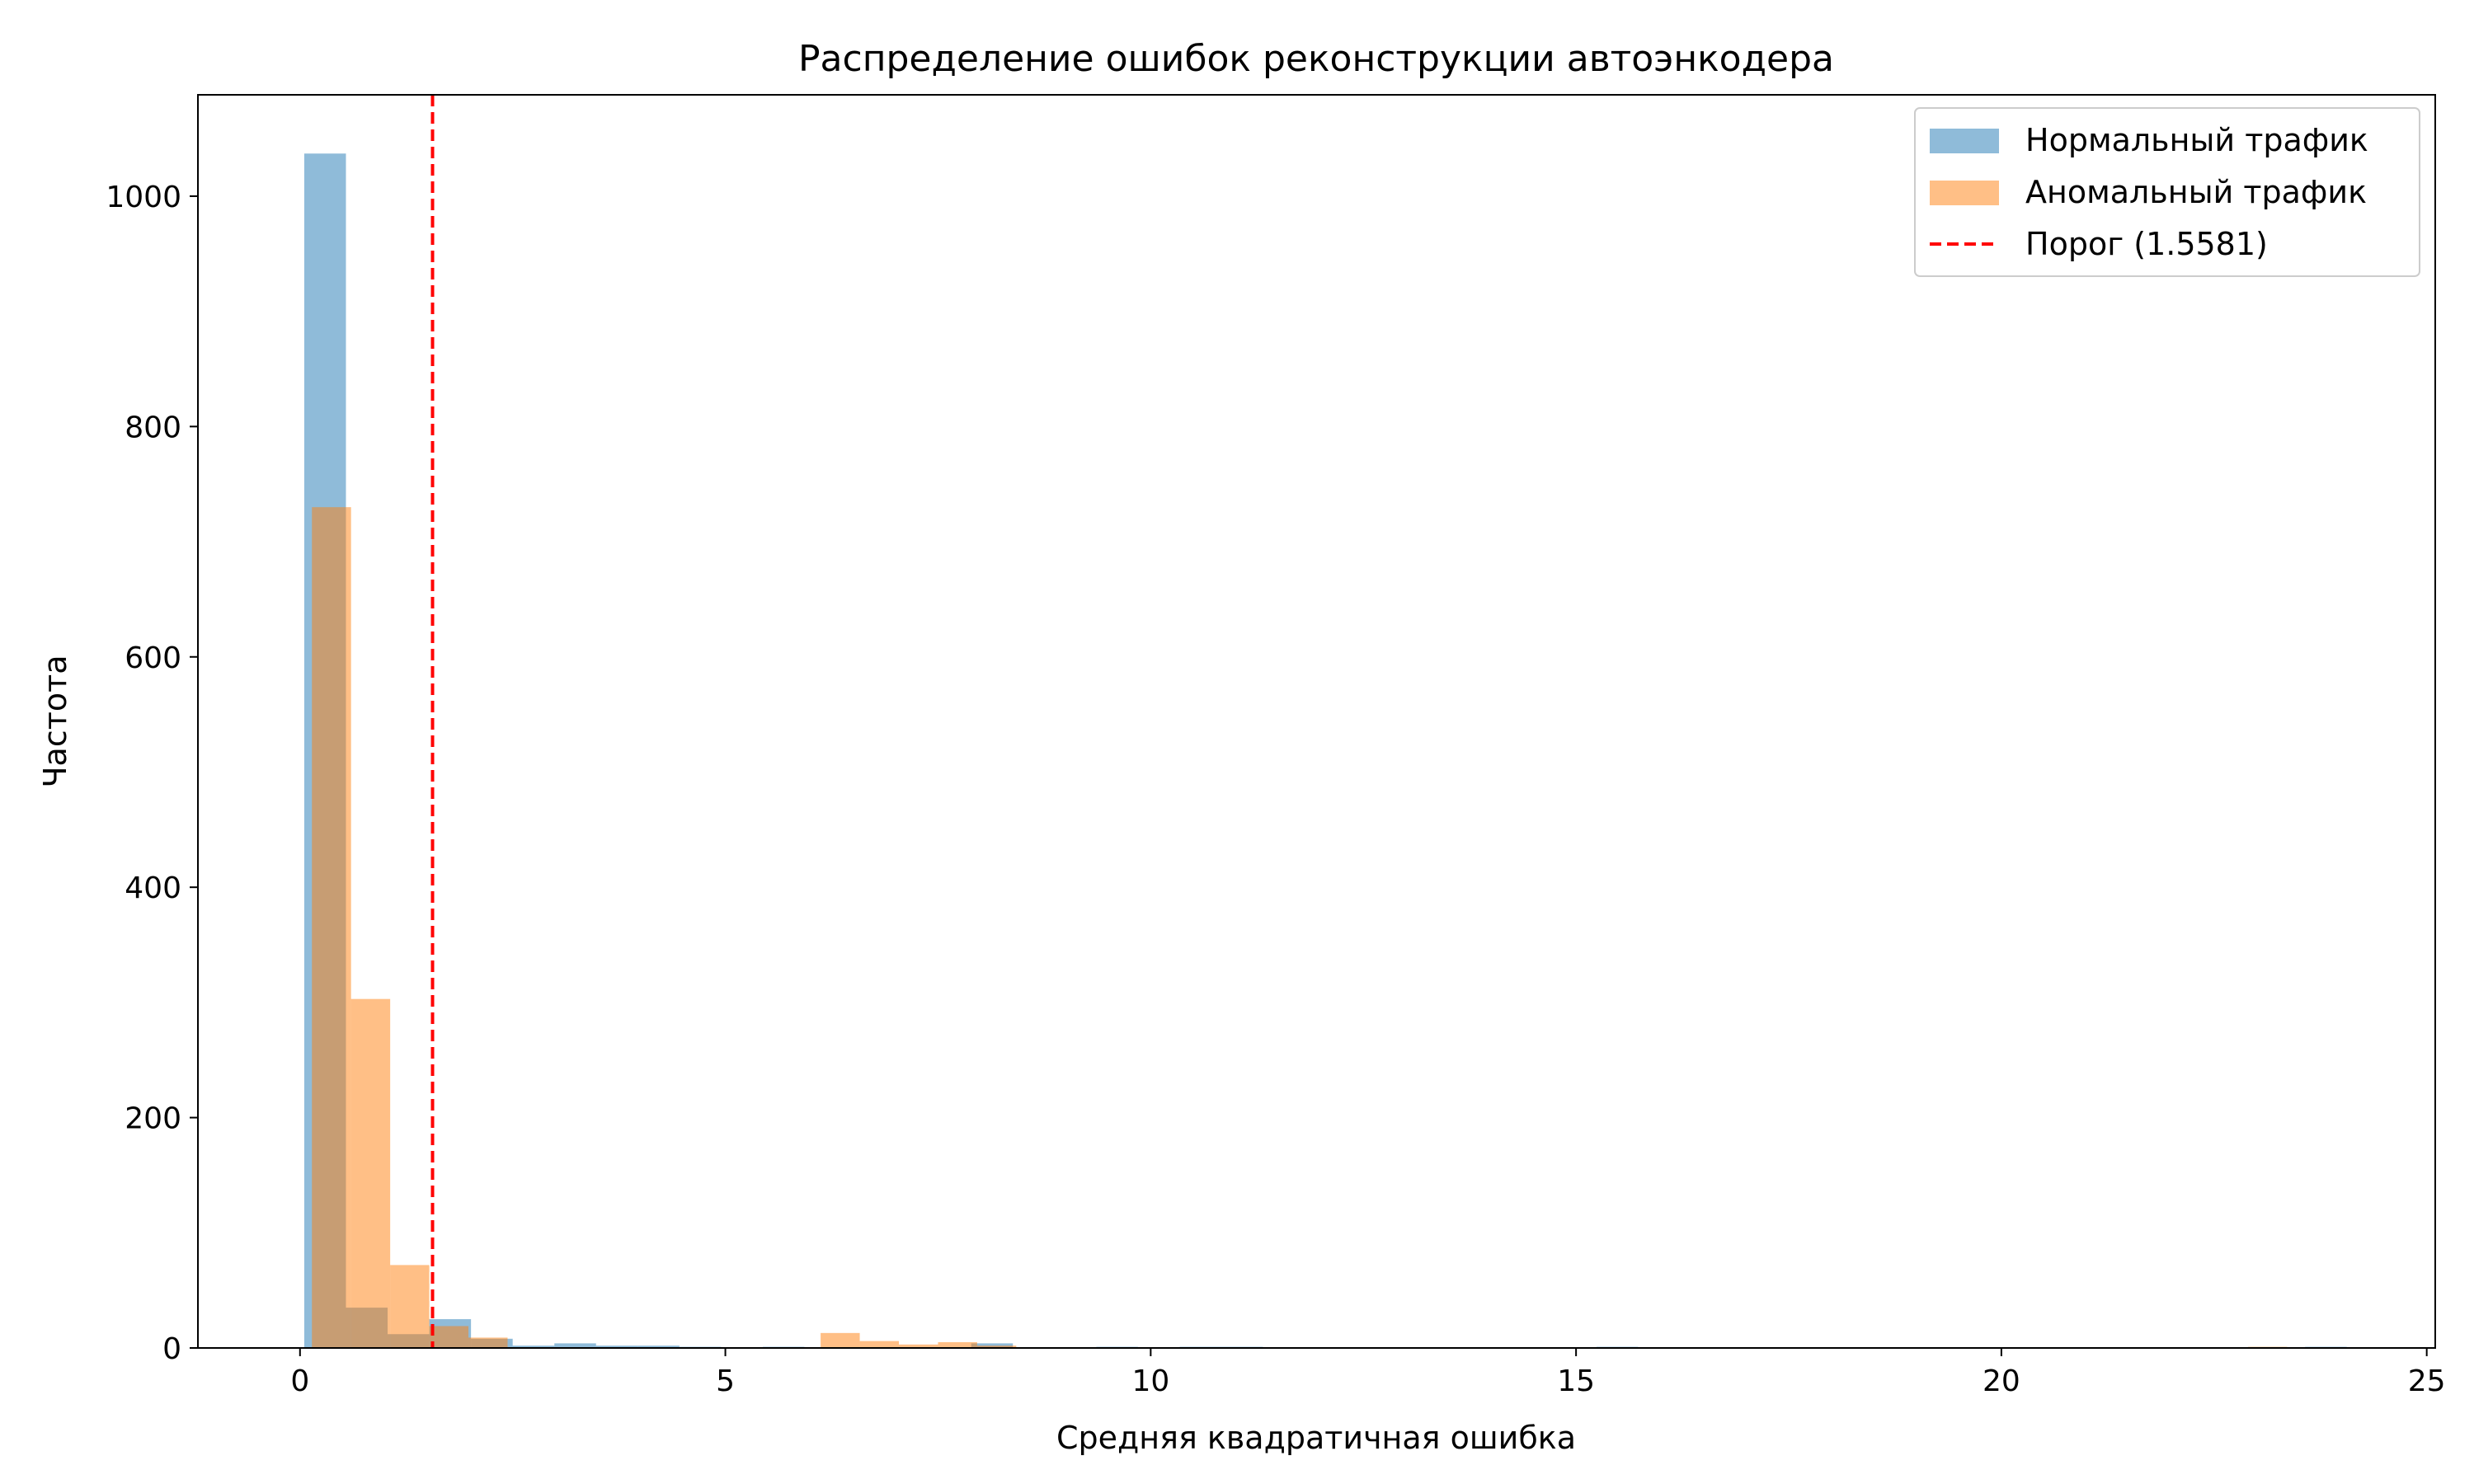  Describe the element at coordinates (143, 197) in the screenshot. I see `y-tick-label: 1000` at that location.